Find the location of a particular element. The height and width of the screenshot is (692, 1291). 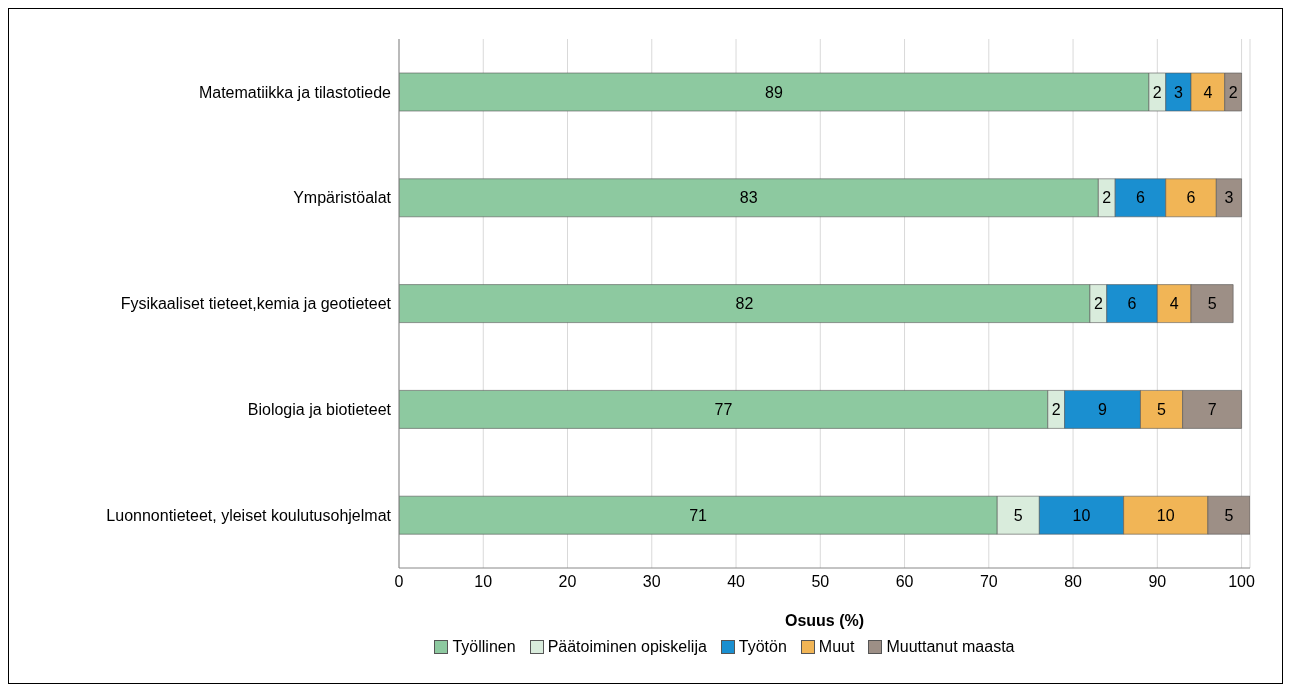

x-tick-label: 50 is located at coordinates (820, 582).